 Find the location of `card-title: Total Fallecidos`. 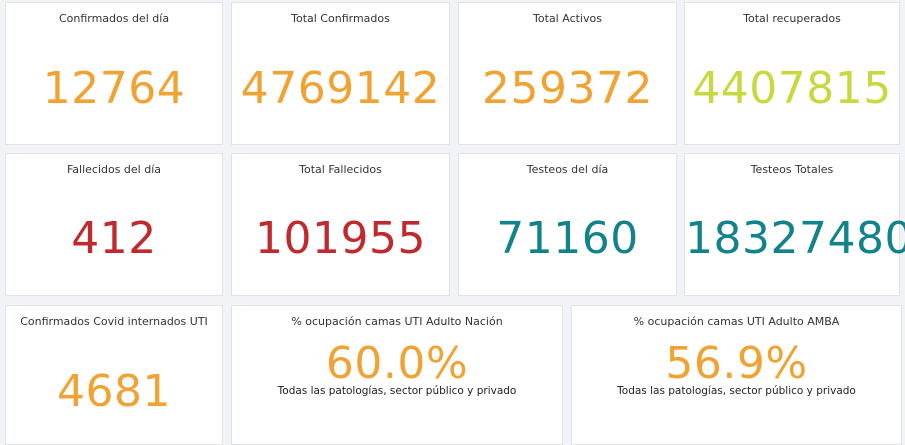

card-title: Total Fallecidos is located at coordinates (340, 169).